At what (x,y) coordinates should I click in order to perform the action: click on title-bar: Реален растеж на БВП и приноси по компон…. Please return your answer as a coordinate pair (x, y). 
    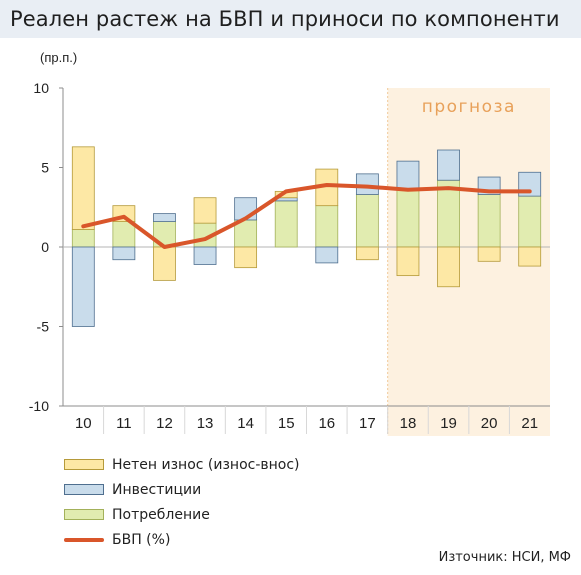
    Looking at the image, I should click on (290, 19).